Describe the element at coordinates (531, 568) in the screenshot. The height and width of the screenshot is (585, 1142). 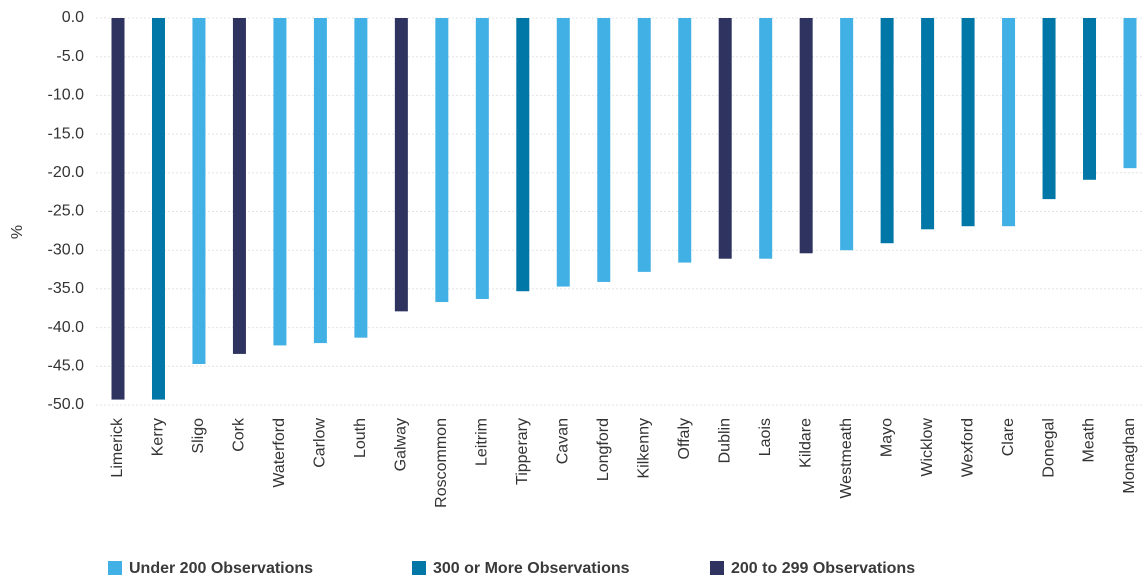
I see `legend-label: 300 or More Observations` at that location.